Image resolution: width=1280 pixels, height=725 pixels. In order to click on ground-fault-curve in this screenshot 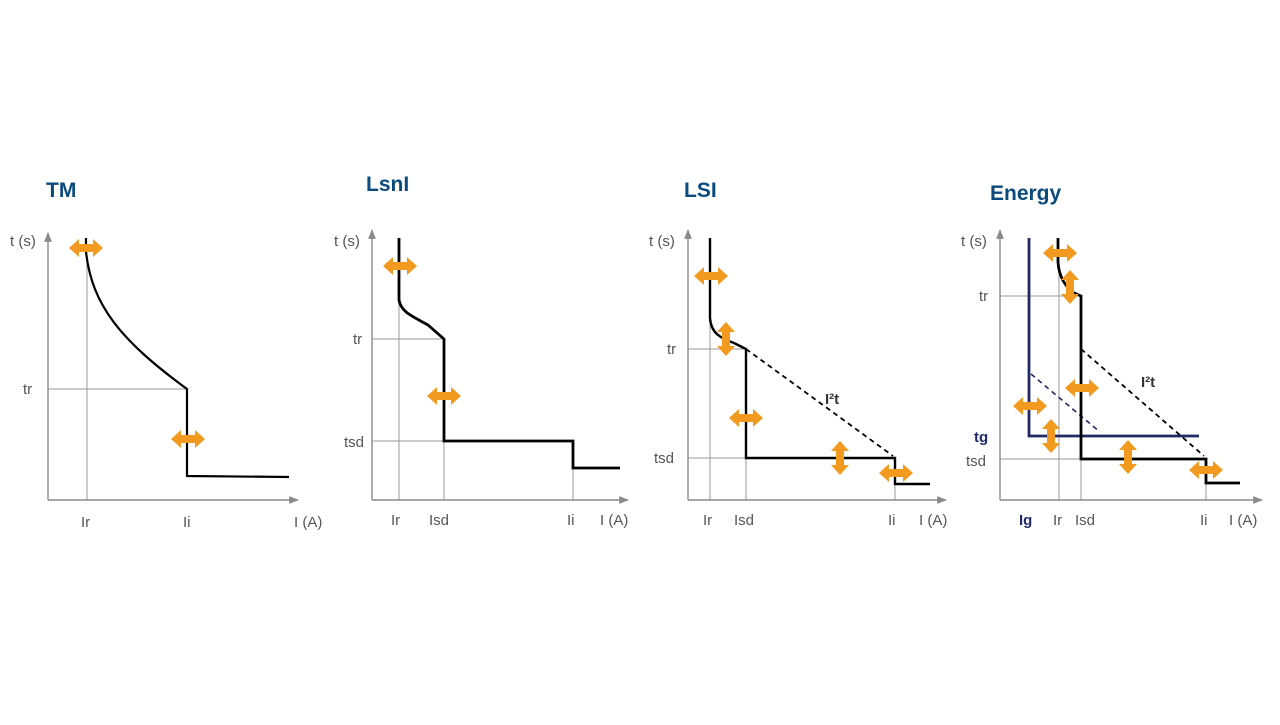, I will do `click(1113, 338)`.